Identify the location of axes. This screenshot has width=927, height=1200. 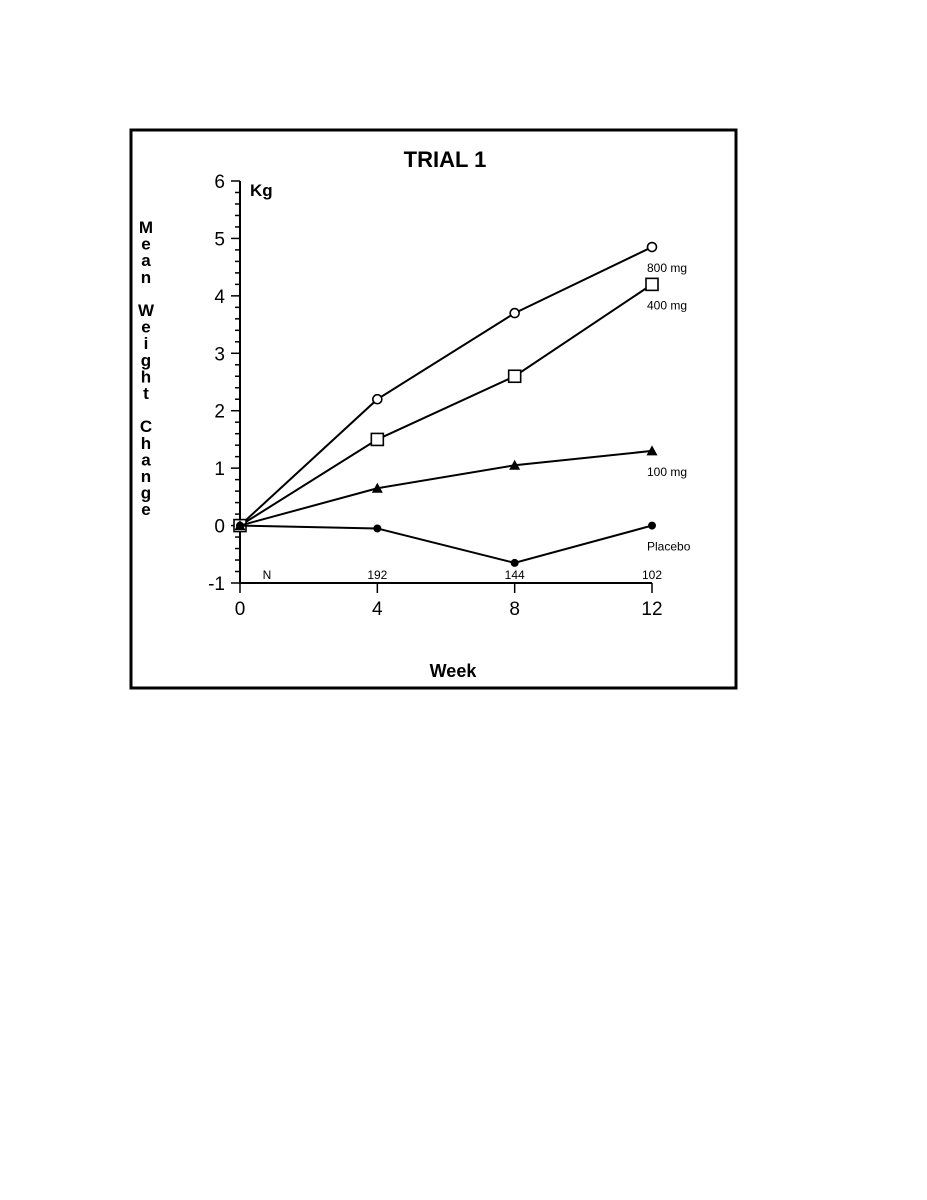
(445, 382).